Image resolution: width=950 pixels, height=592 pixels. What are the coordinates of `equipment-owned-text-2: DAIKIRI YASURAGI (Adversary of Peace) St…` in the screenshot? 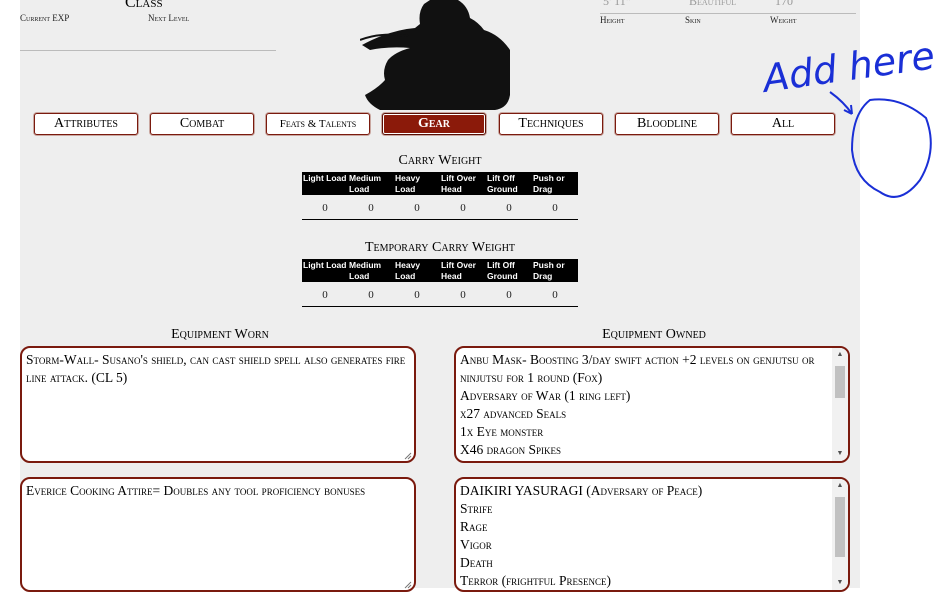 It's located at (581, 535).